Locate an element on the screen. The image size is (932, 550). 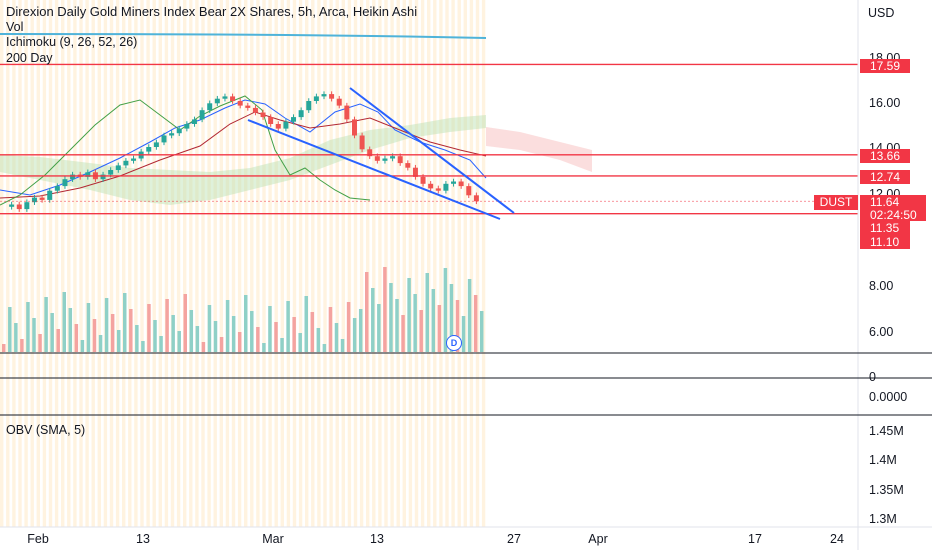
vol-legend: Vol is located at coordinates (15, 26).